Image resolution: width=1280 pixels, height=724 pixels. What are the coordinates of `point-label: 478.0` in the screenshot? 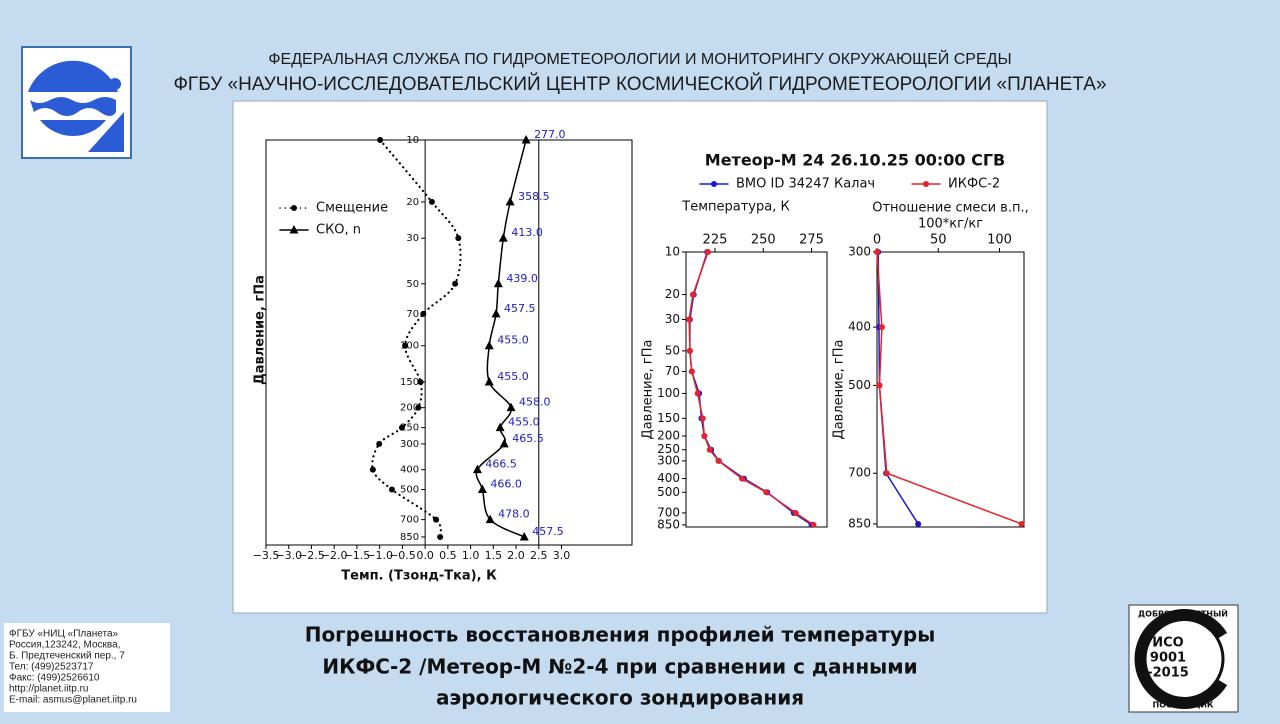 It's located at (514, 514).